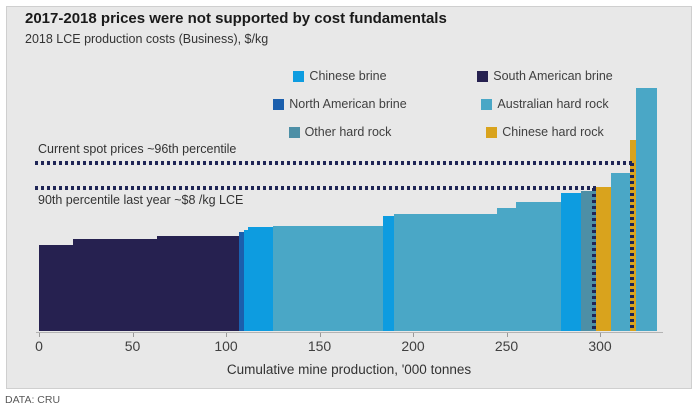 The image size is (698, 411). Describe the element at coordinates (33, 400) in the screenshot. I see `data-source: DATA: CRU` at that location.